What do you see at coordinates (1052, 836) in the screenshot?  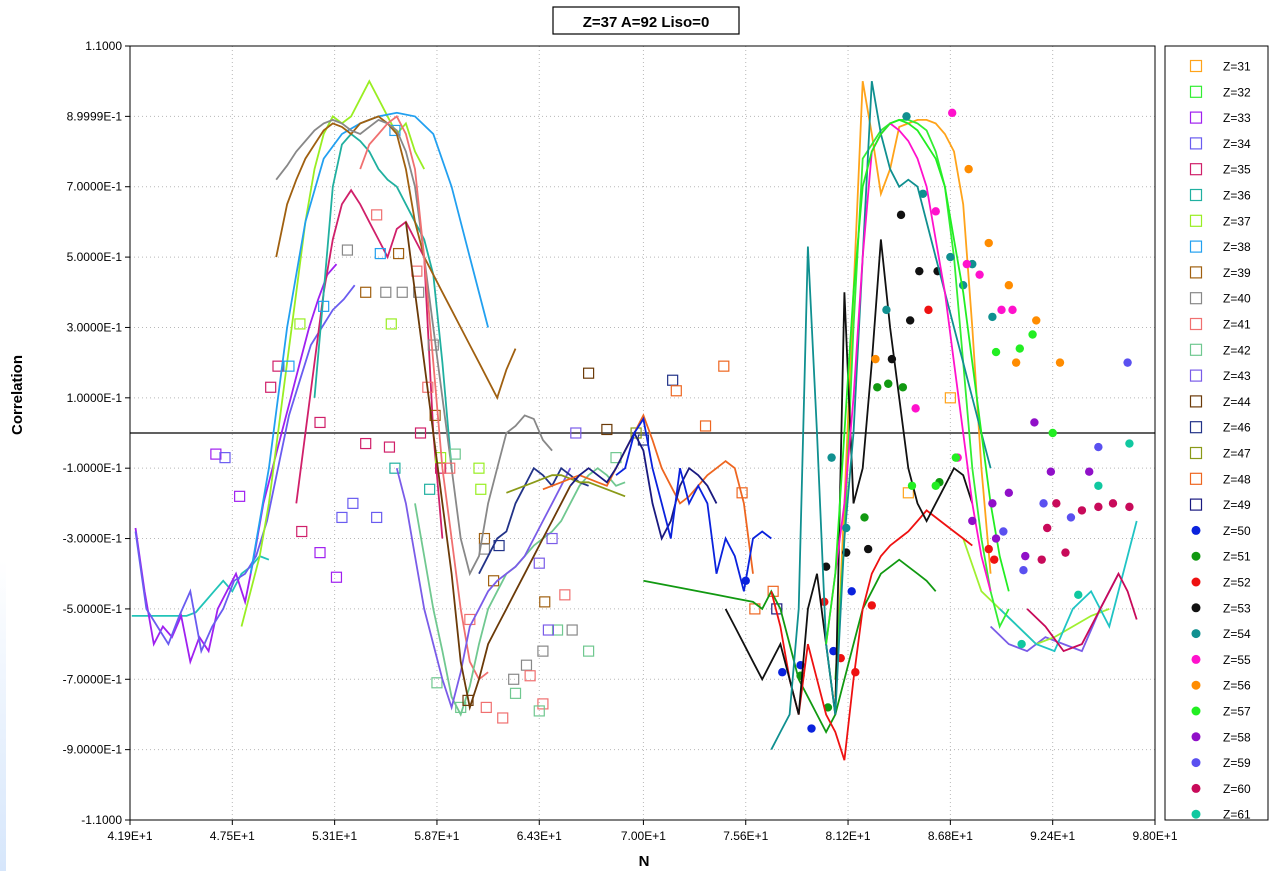 I see `x-tick-label: 9.24E+1` at bounding box center [1052, 836].